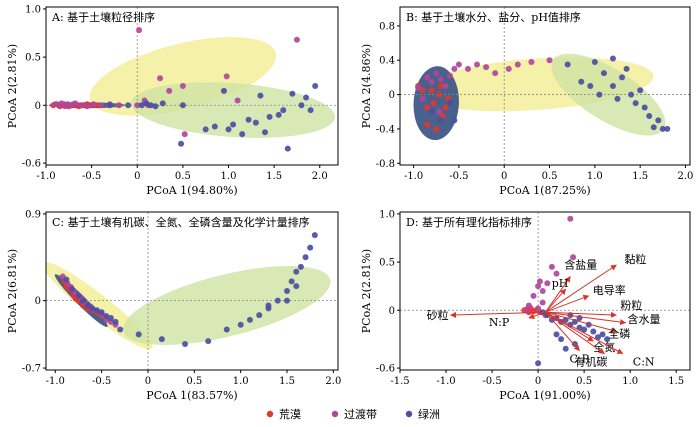 The width and height of the screenshot is (700, 427). Describe the element at coordinates (12, 86) in the screenshot. I see `y-axis-label: PCoA 2(2.81%)` at that location.